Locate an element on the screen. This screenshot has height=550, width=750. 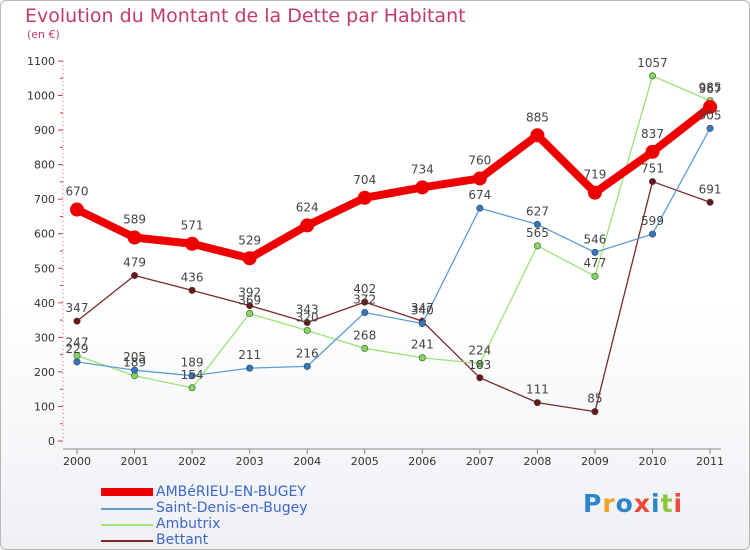
data-label: 734 is located at coordinates (422, 169).